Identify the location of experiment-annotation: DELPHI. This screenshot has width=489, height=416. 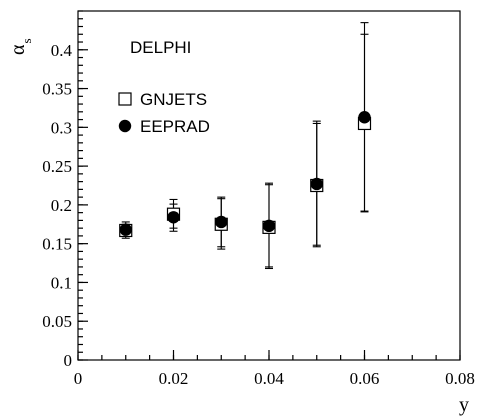
(160, 47).